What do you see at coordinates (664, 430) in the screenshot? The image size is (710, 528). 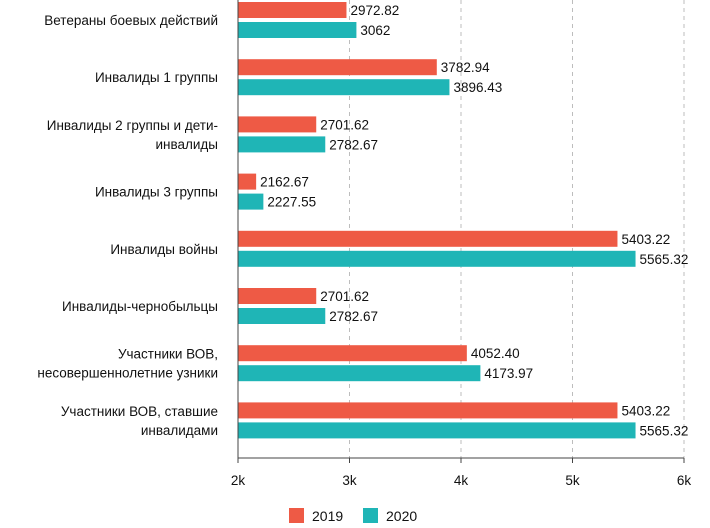 I see `value-label-2020-7: 5565.32` at bounding box center [664, 430].